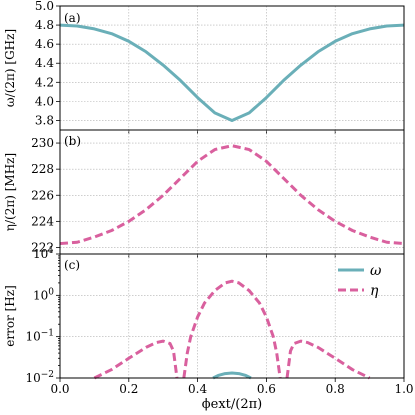 The width and height of the screenshot is (415, 415). What do you see at coordinates (42, 195) in the screenshot?
I see `ytick-label-p1-2: 226` at bounding box center [42, 195].